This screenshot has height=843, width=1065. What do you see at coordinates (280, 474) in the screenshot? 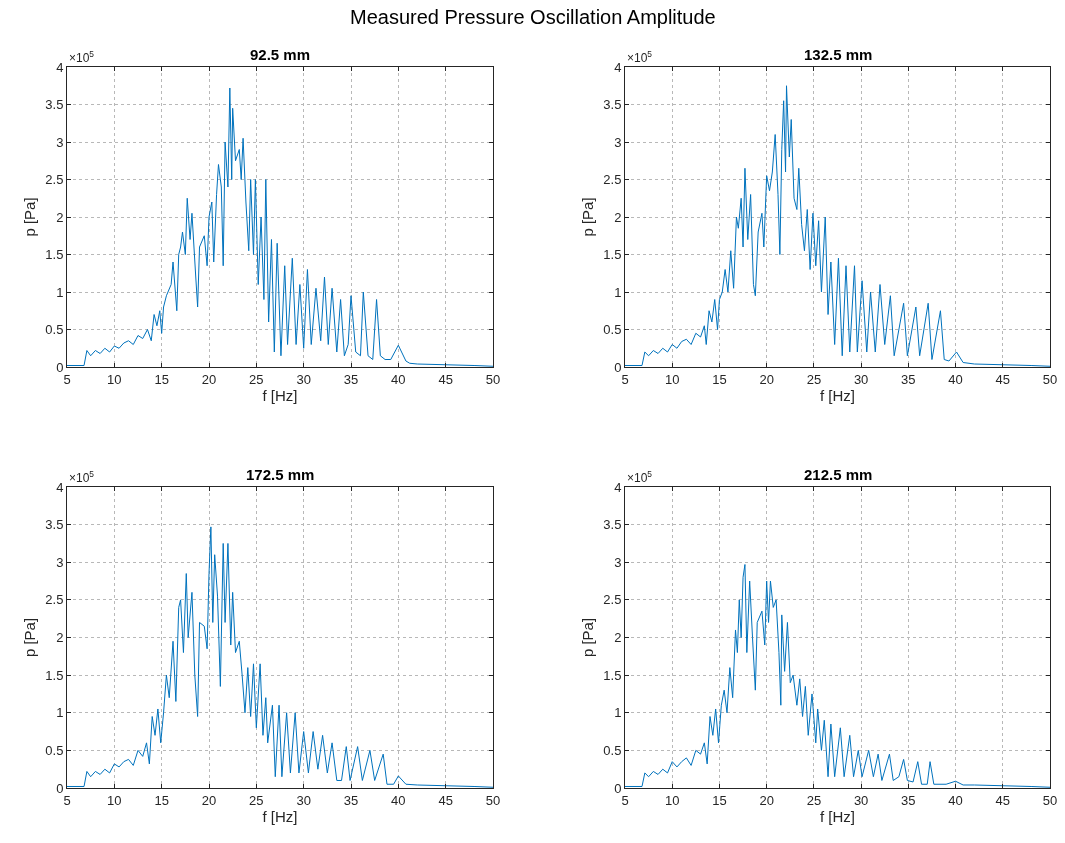
I see `chart-title: 172.5 mm` at bounding box center [280, 474].